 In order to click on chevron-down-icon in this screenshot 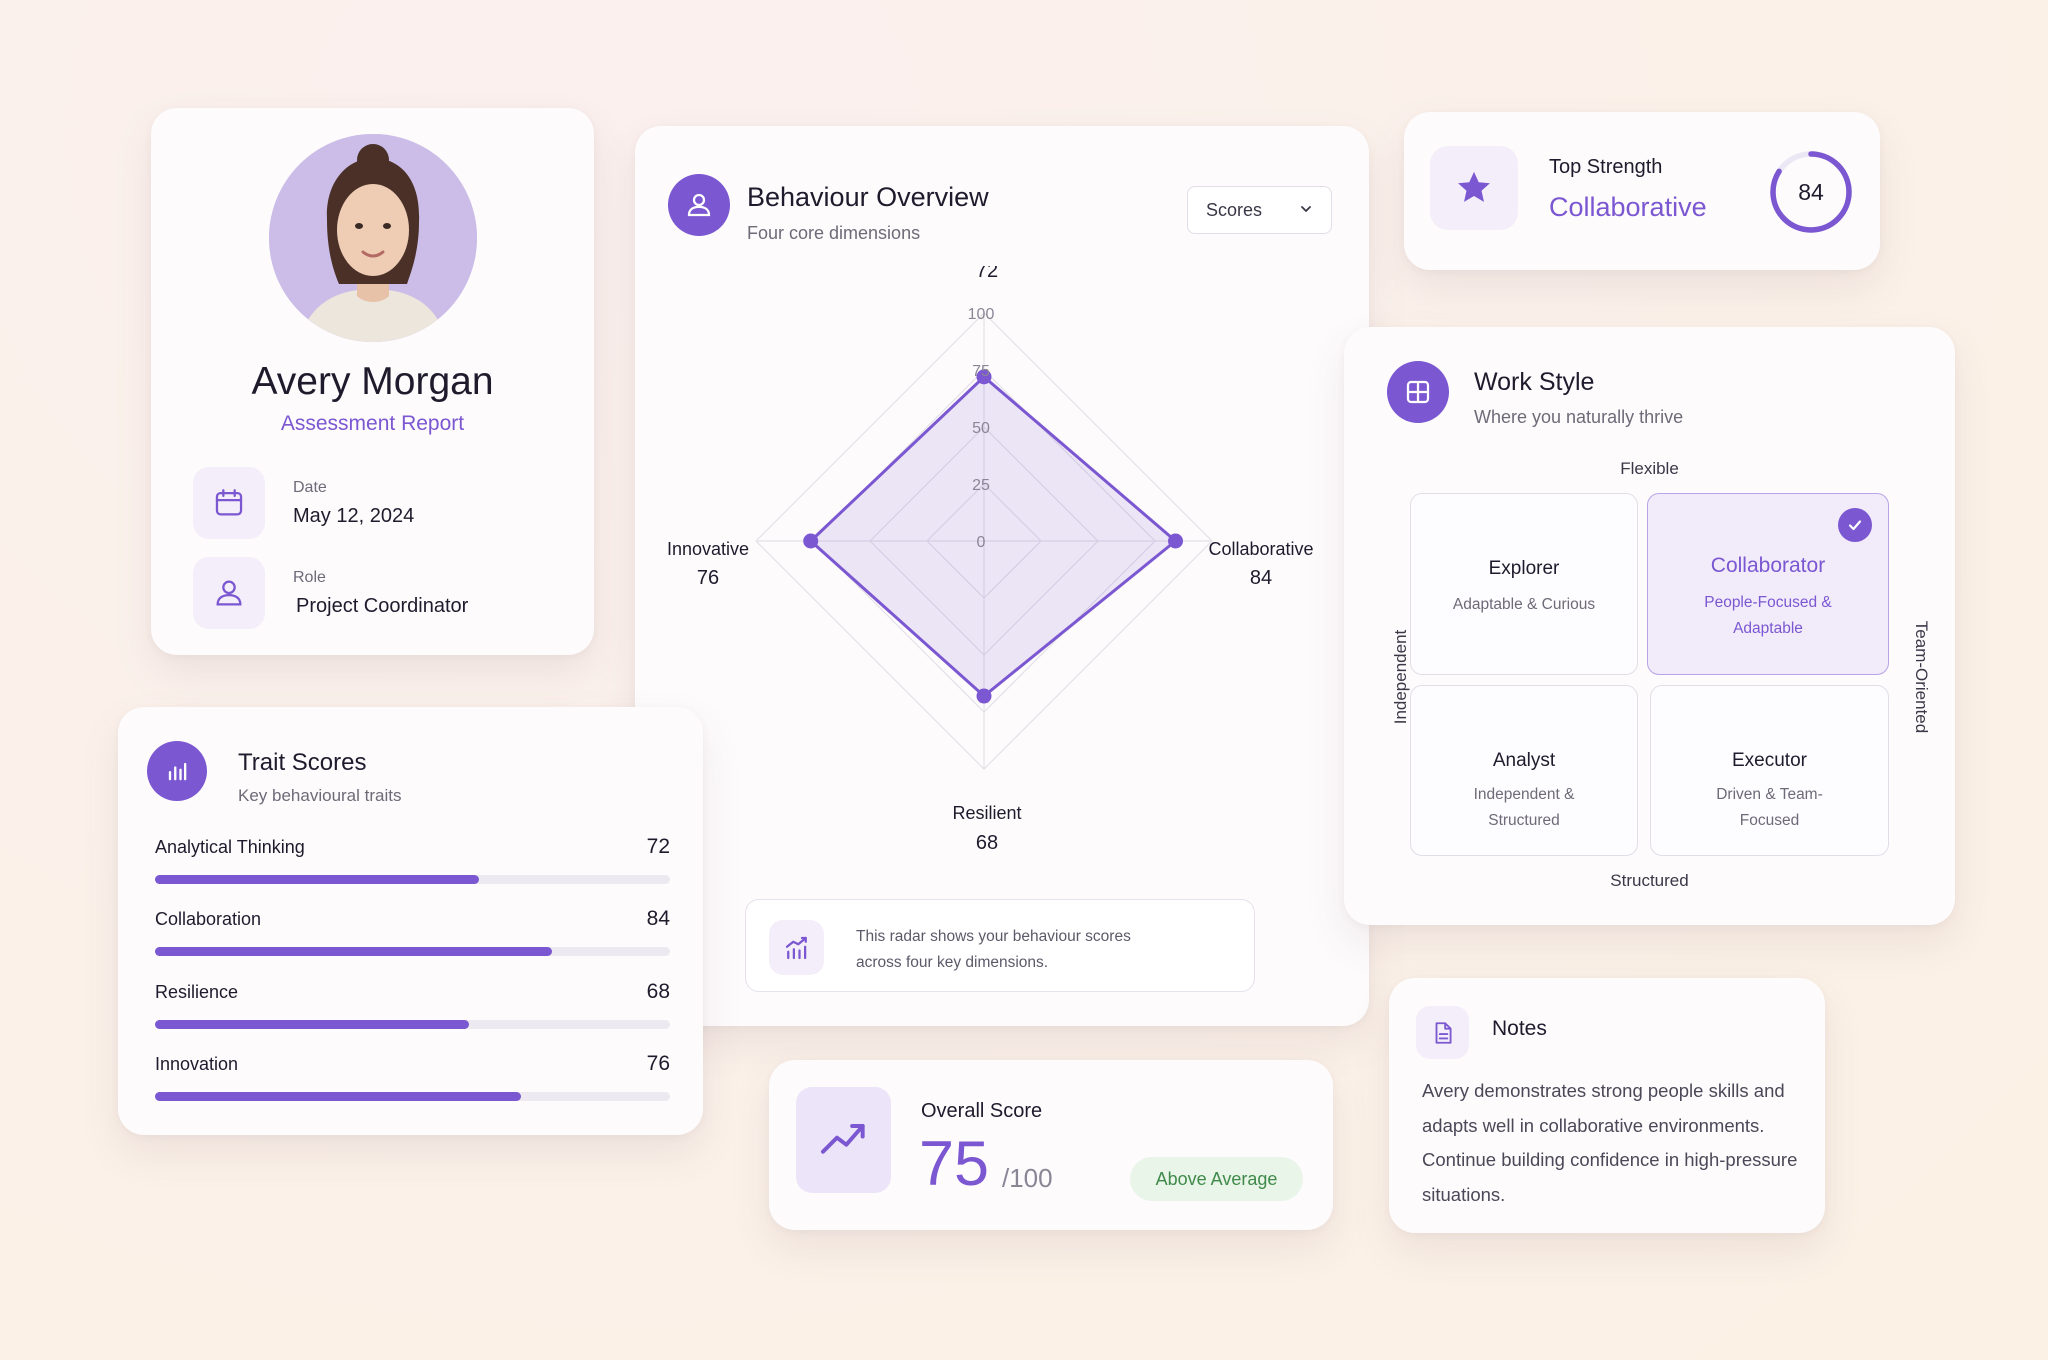, I will do `click(1306, 210)`.